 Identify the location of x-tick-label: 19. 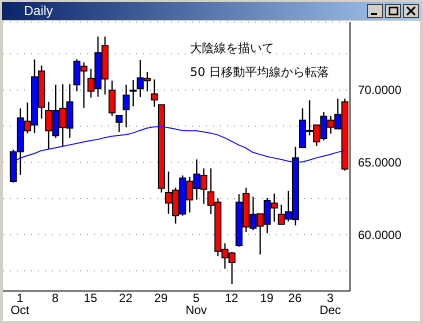
(267, 298).